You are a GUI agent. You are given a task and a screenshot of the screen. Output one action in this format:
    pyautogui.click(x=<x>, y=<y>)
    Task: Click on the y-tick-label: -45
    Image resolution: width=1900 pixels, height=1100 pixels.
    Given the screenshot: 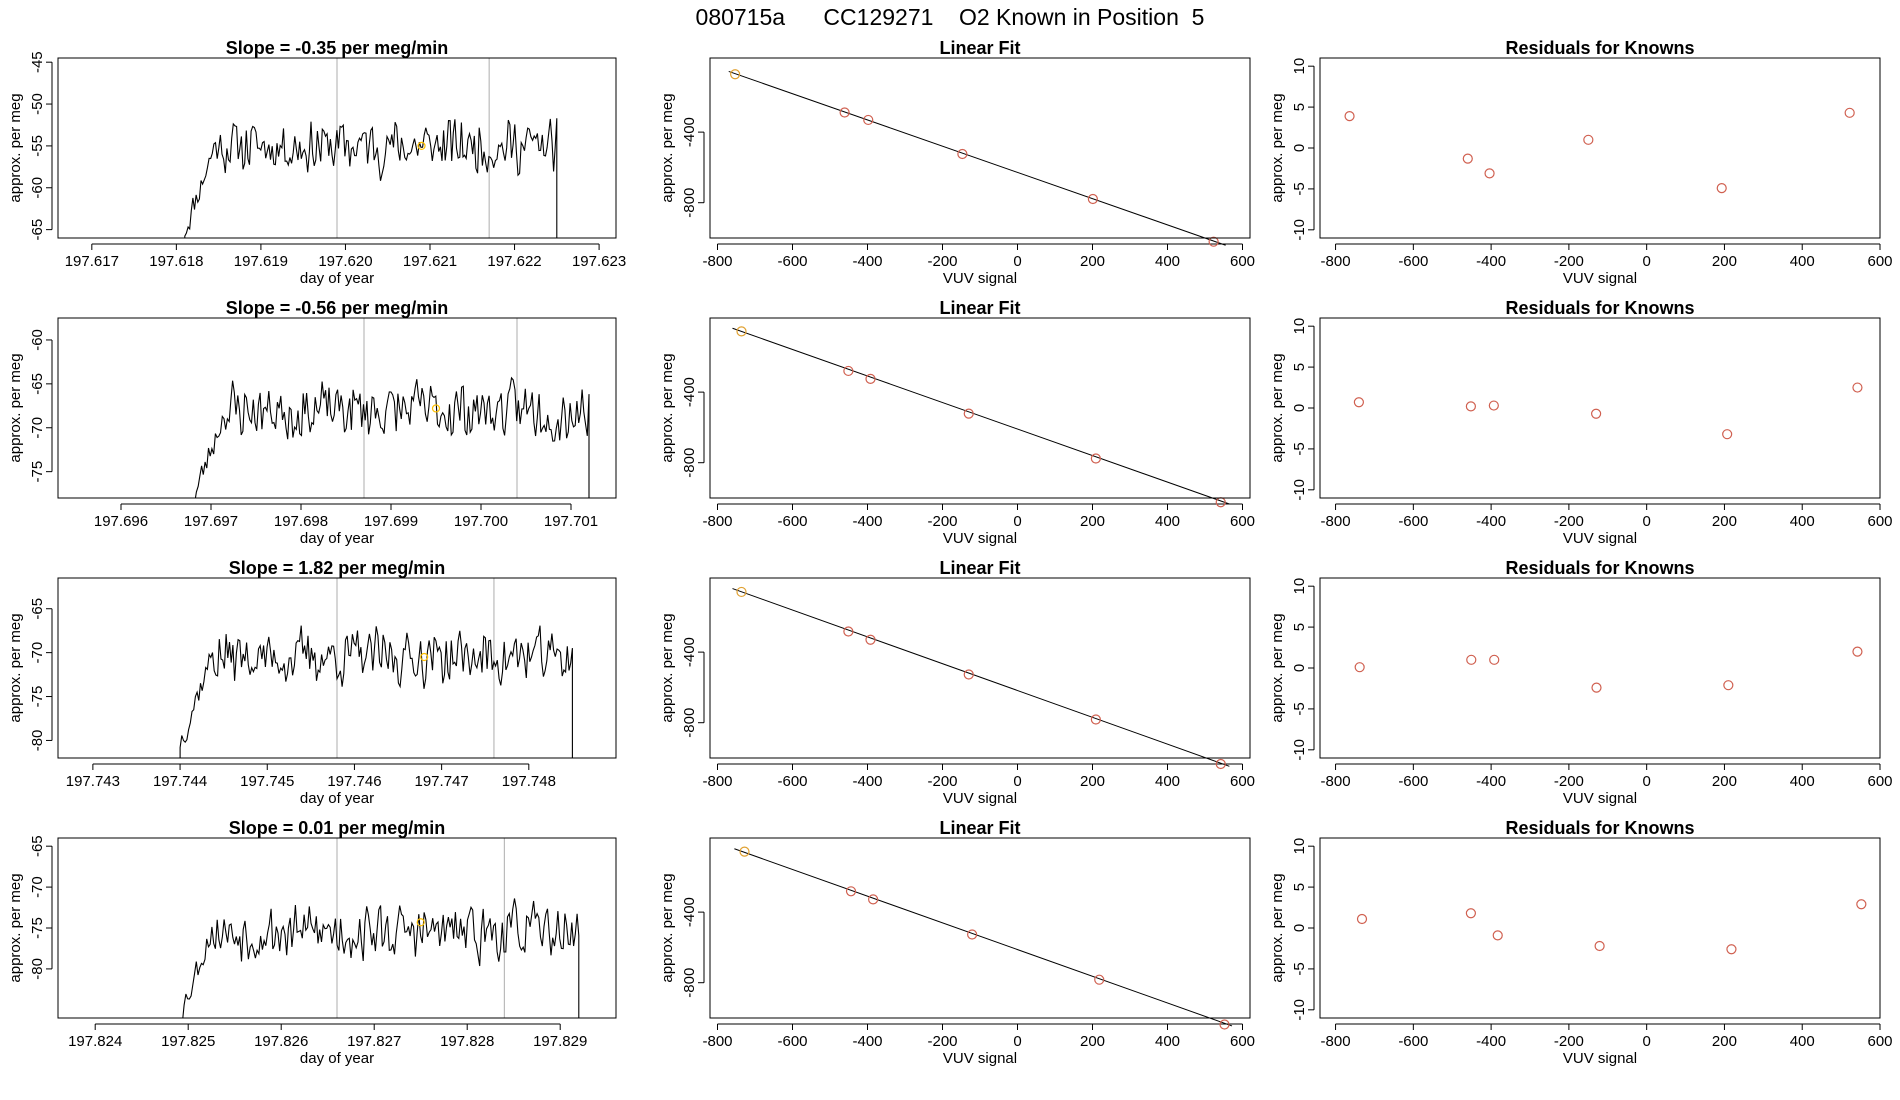 What is the action you would take?
    pyautogui.click(x=37, y=62)
    